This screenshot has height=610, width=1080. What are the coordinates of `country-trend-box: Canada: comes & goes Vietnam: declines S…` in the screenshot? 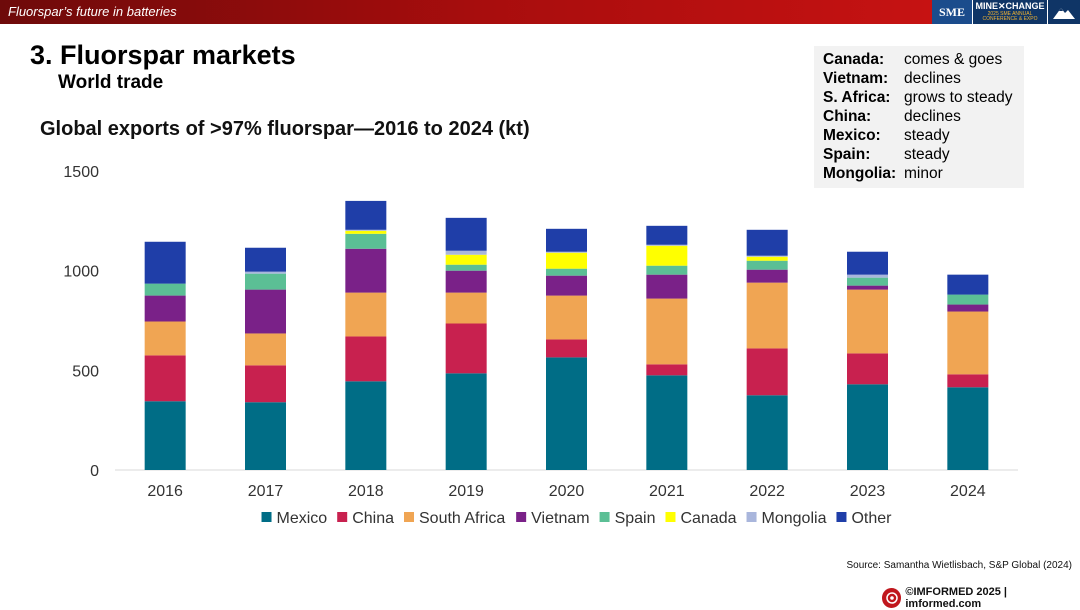 It's located at (919, 117).